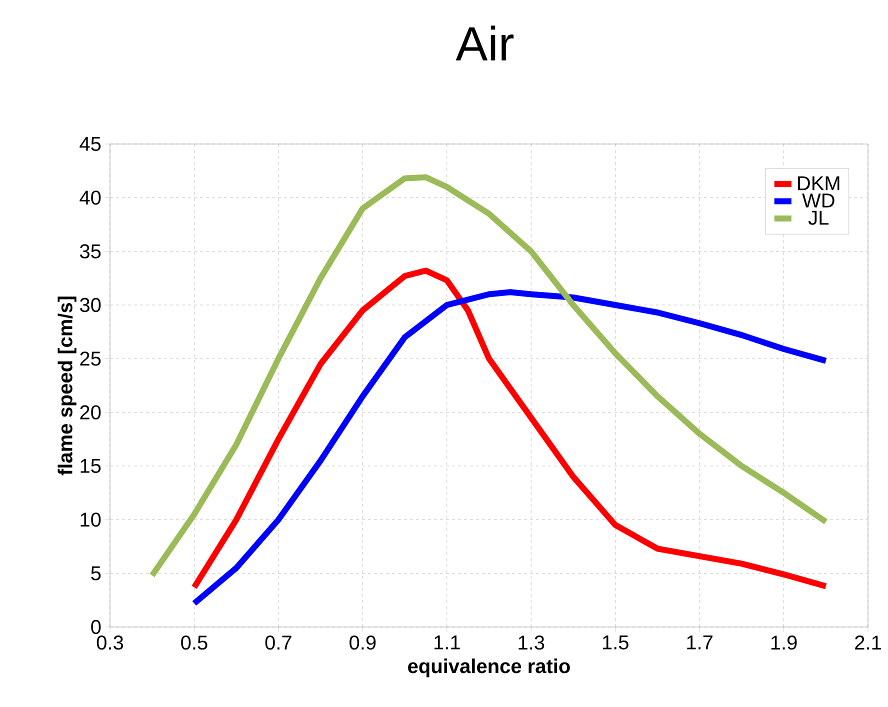  Describe the element at coordinates (67, 386) in the screenshot. I see `y-axis-title: flame speed [cm/s]` at that location.